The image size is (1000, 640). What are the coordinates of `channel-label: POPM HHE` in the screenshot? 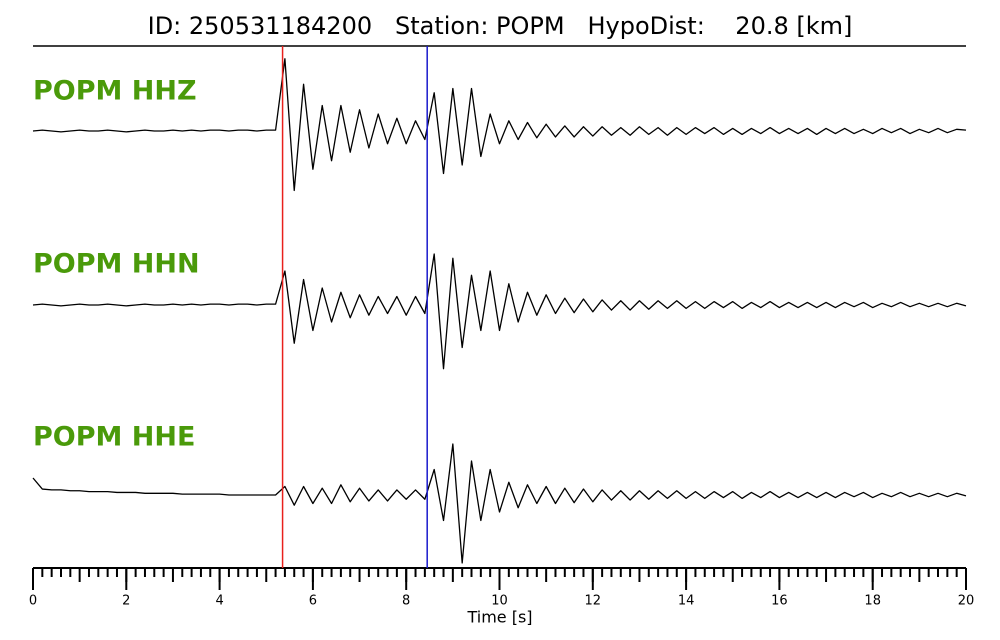 It's located at (114, 437).